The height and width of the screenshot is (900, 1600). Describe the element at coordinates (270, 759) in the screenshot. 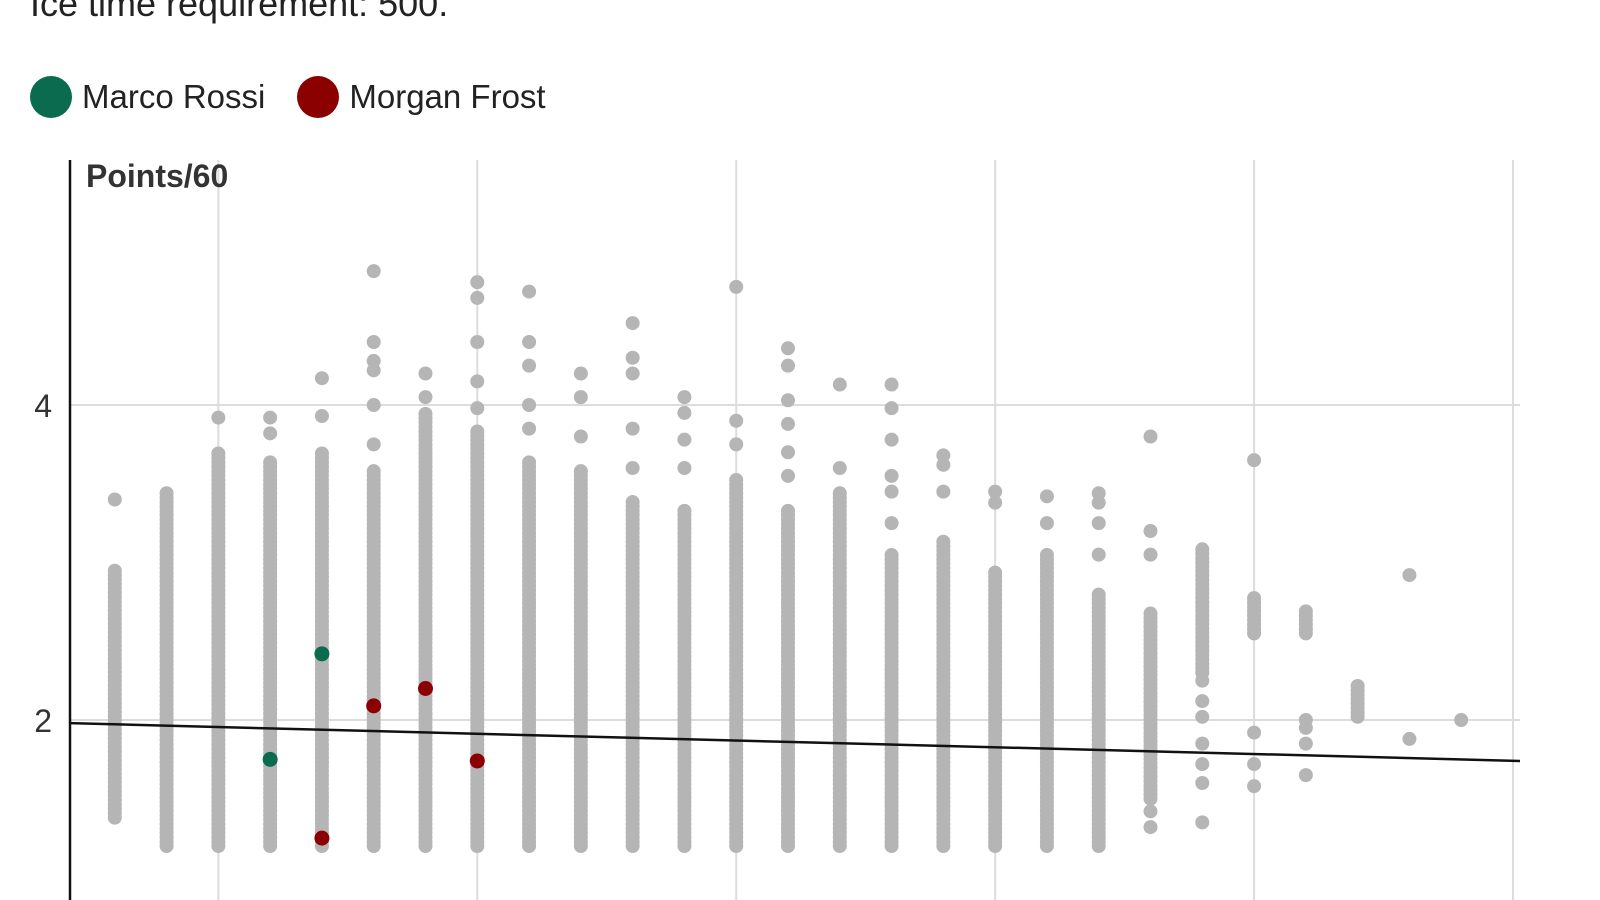

I see `point-marco-rossi` at that location.